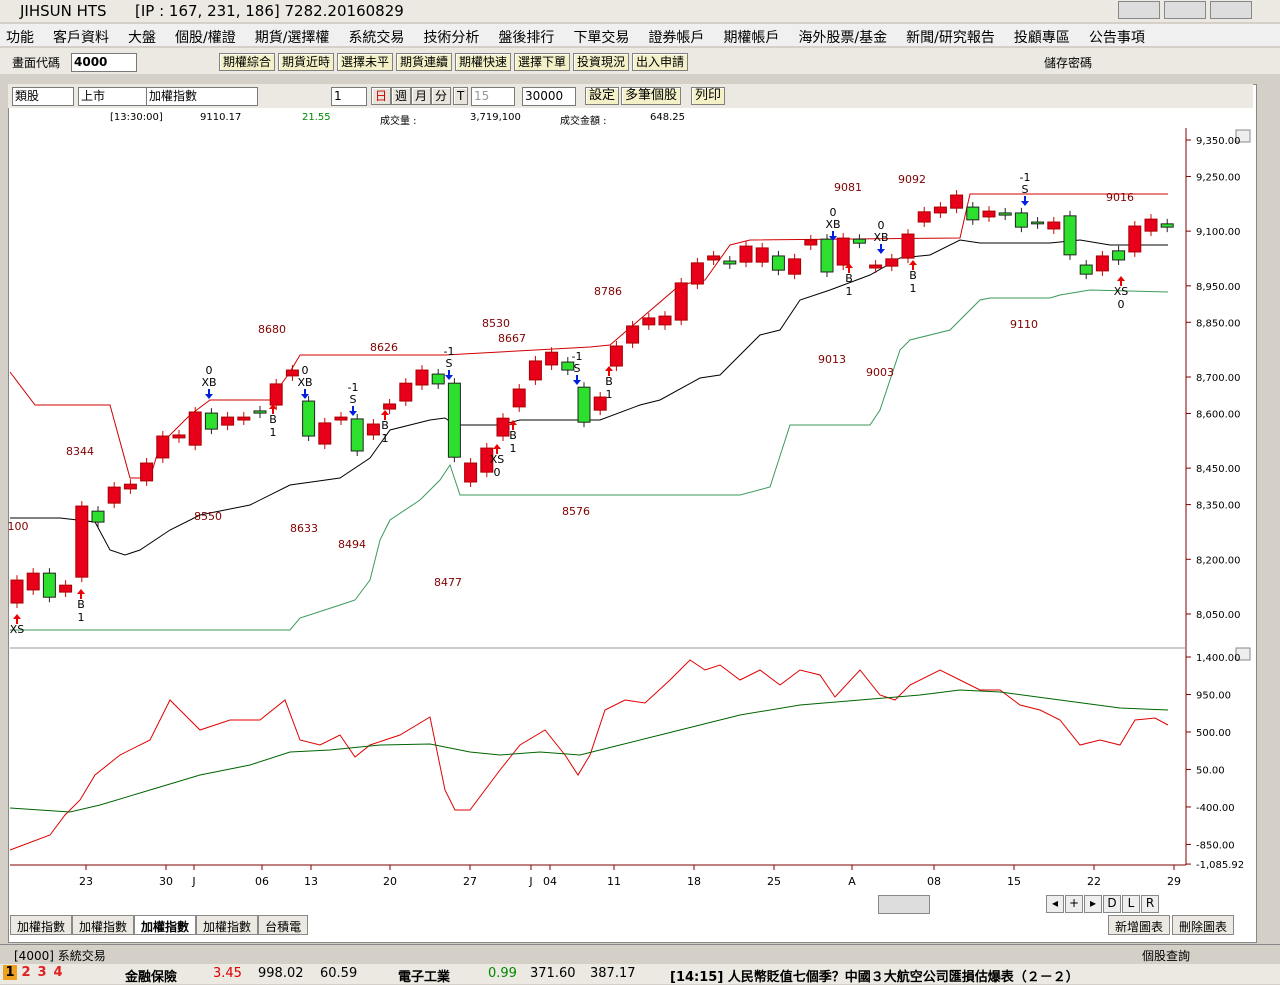 Image resolution: width=1280 pixels, height=985 pixels. I want to click on control-button: 多筆個股, so click(651, 96).